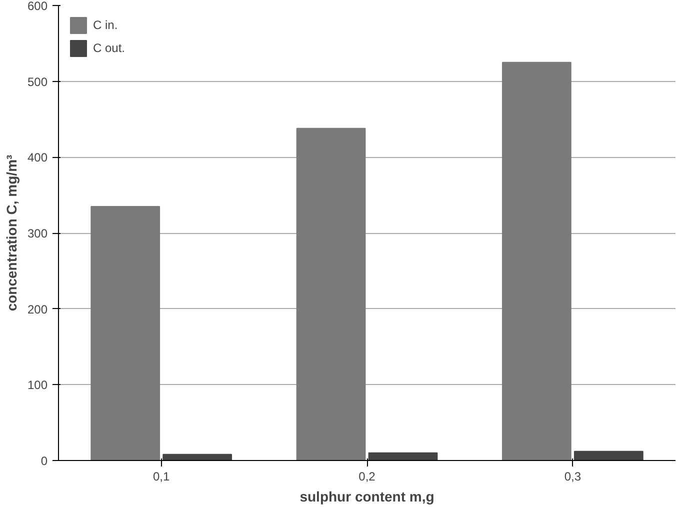 The width and height of the screenshot is (680, 507). Describe the element at coordinates (37, 6) in the screenshot. I see `y-tick-label: 600` at that location.